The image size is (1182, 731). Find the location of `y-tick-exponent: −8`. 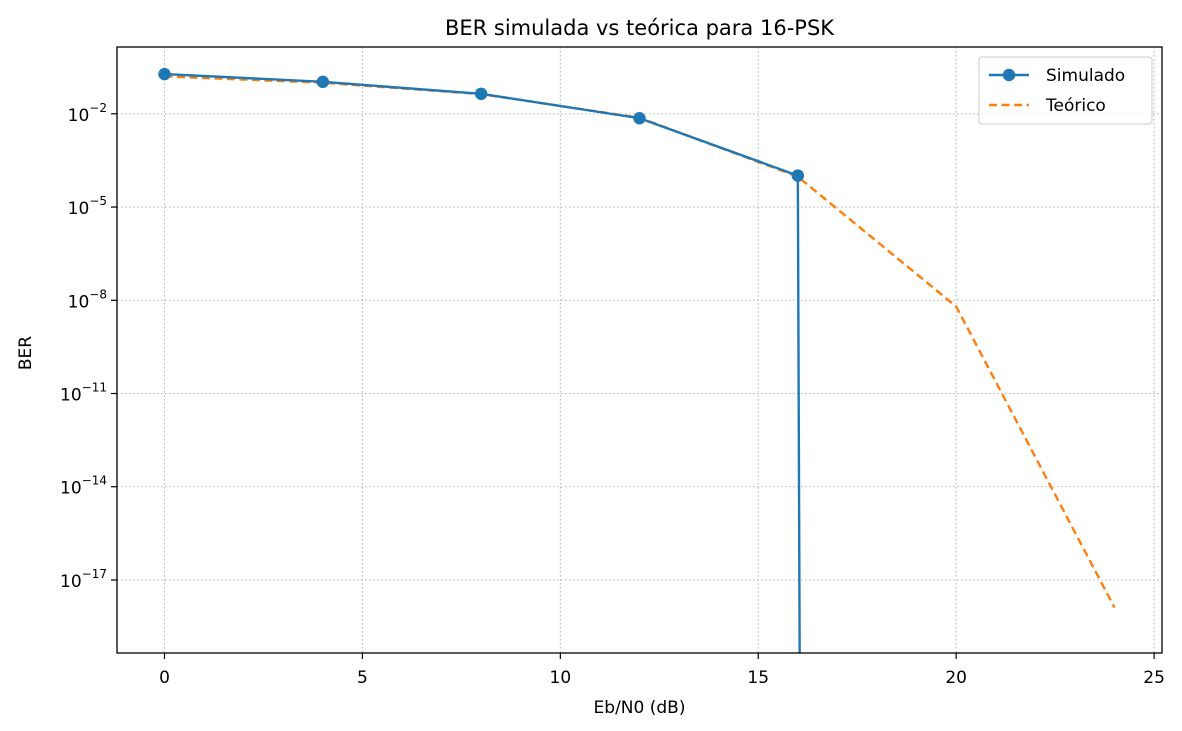

y-tick-exponent: −8 is located at coordinates (98, 294).